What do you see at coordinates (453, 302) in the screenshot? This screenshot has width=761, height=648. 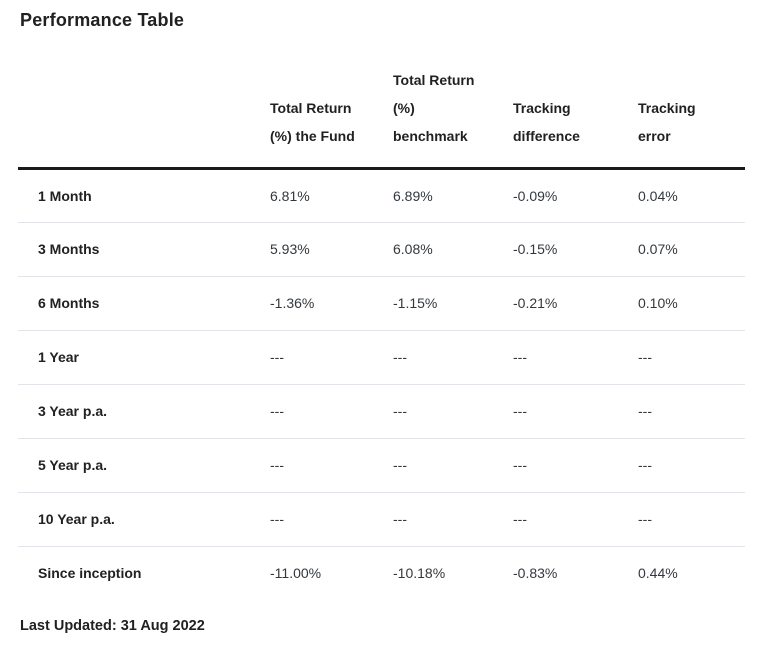 I see `cell-benchmark-return: -1.15%` at bounding box center [453, 302].